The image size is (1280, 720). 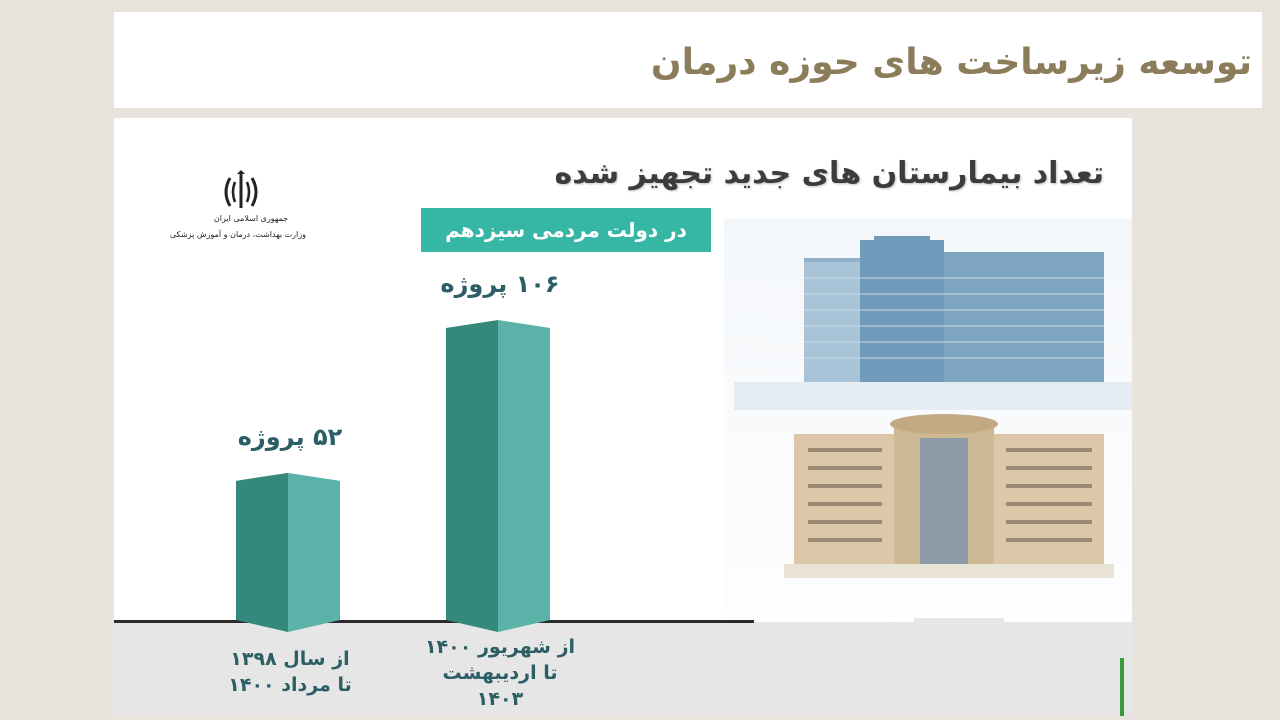 What do you see at coordinates (933, 323) in the screenshot?
I see `hospital-glass-tower-image` at bounding box center [933, 323].